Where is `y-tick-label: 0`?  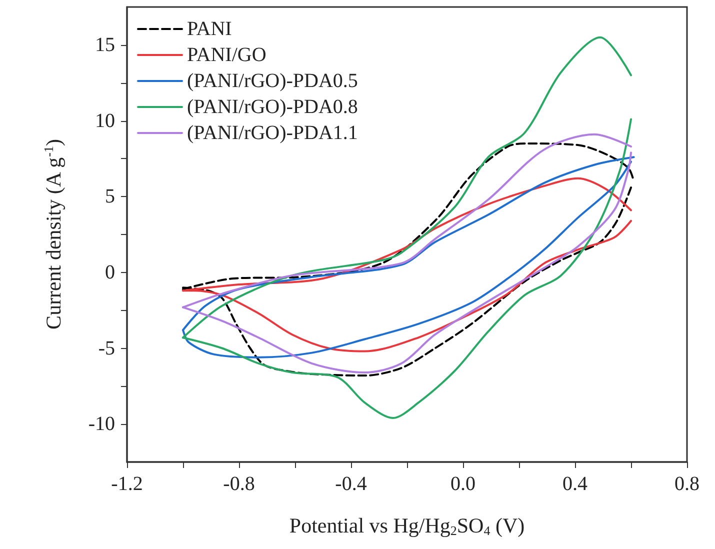
y-tick-label: 0 is located at coordinates (110, 272).